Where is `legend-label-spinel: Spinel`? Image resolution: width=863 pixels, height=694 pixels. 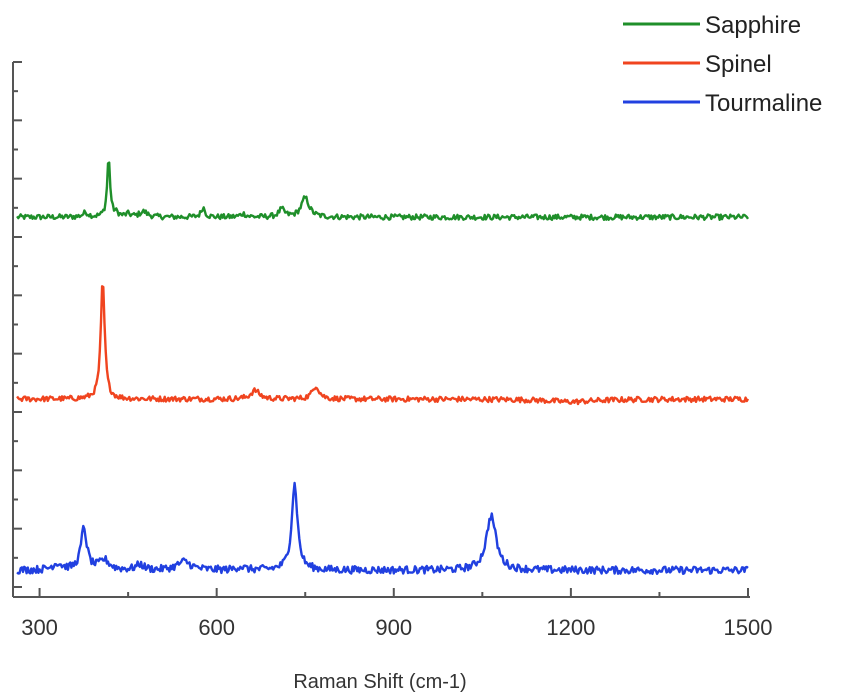 legend-label-spinel: Spinel is located at coordinates (738, 64).